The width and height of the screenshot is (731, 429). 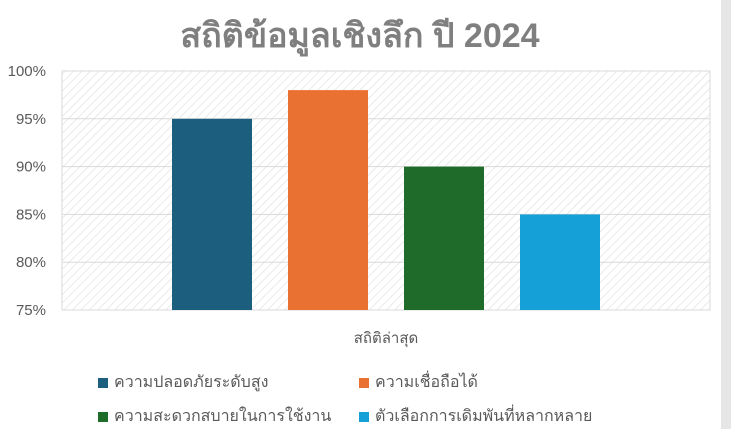 What do you see at coordinates (726, 214) in the screenshot?
I see `window-edge` at bounding box center [726, 214].